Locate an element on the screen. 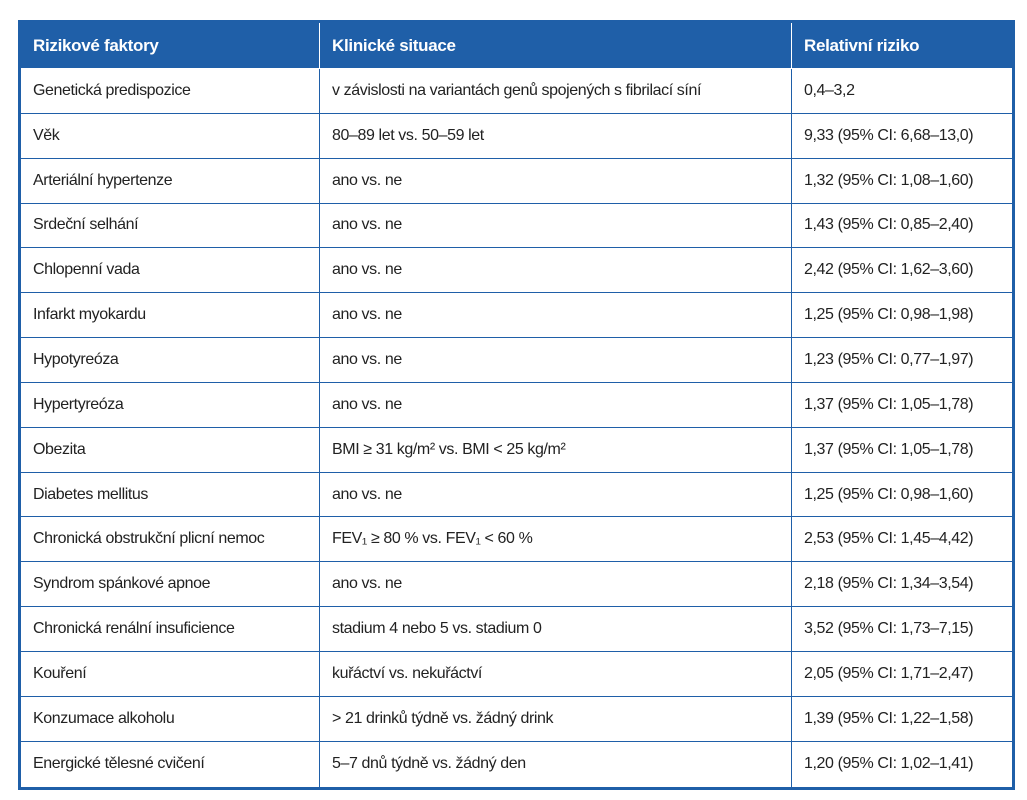 The image size is (1027, 800). table-cell: 2,42 (95% CI: 1,62–3,60) is located at coordinates (902, 270).